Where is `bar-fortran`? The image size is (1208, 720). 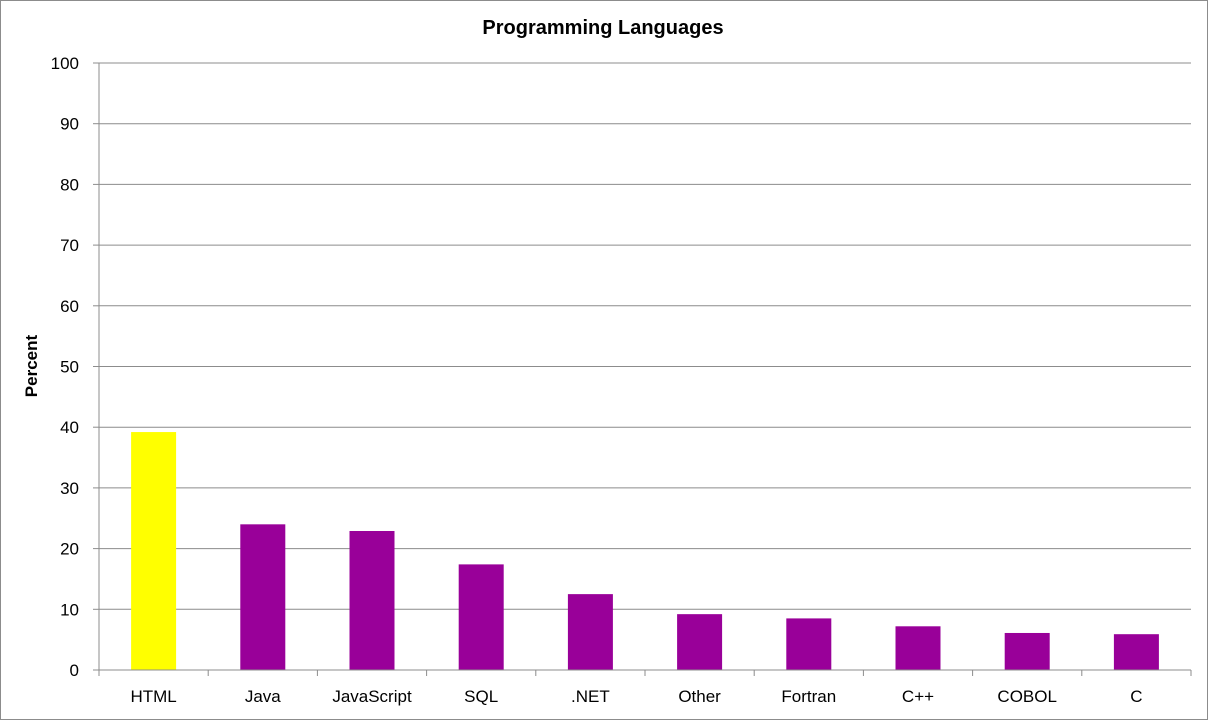 bar-fortran is located at coordinates (809, 644).